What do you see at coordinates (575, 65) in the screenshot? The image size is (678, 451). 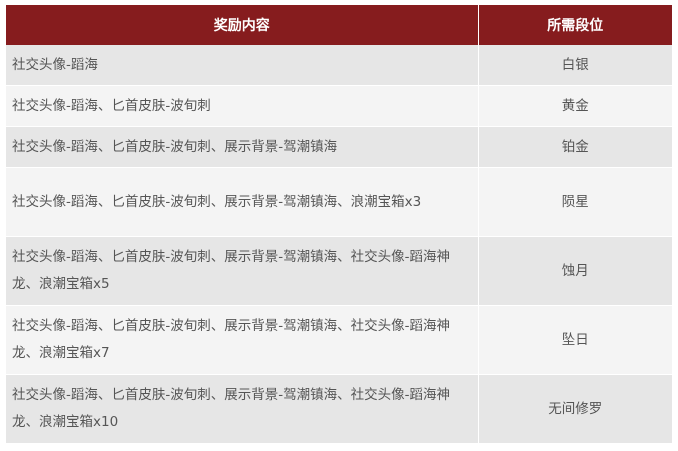 I see `rank-cell: 白银` at bounding box center [575, 65].